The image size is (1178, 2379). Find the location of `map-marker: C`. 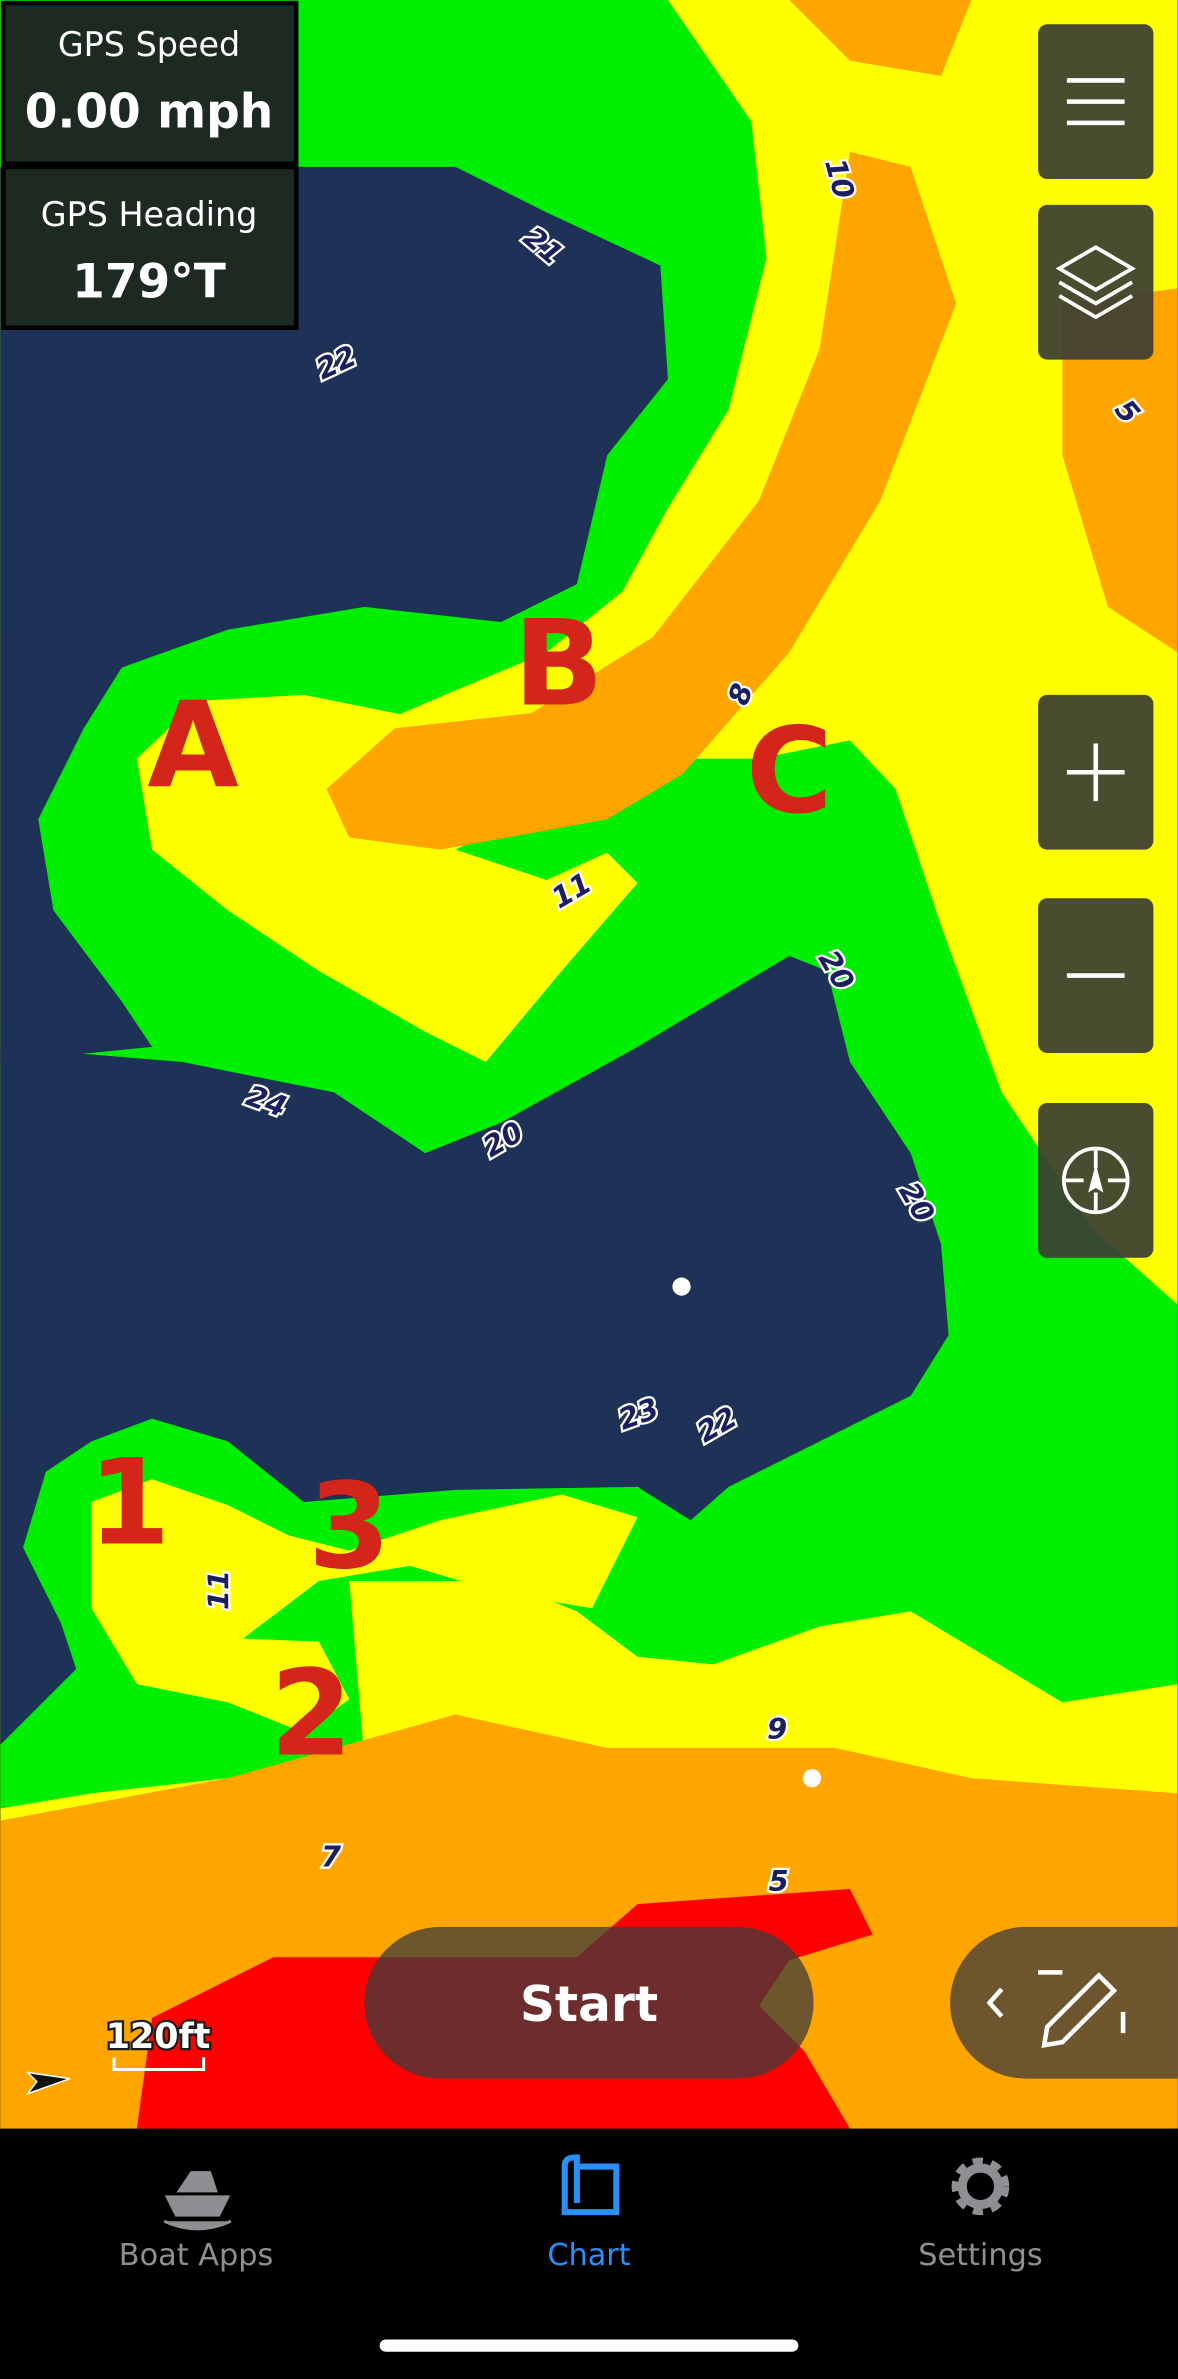

map-marker: C is located at coordinates (789, 771).